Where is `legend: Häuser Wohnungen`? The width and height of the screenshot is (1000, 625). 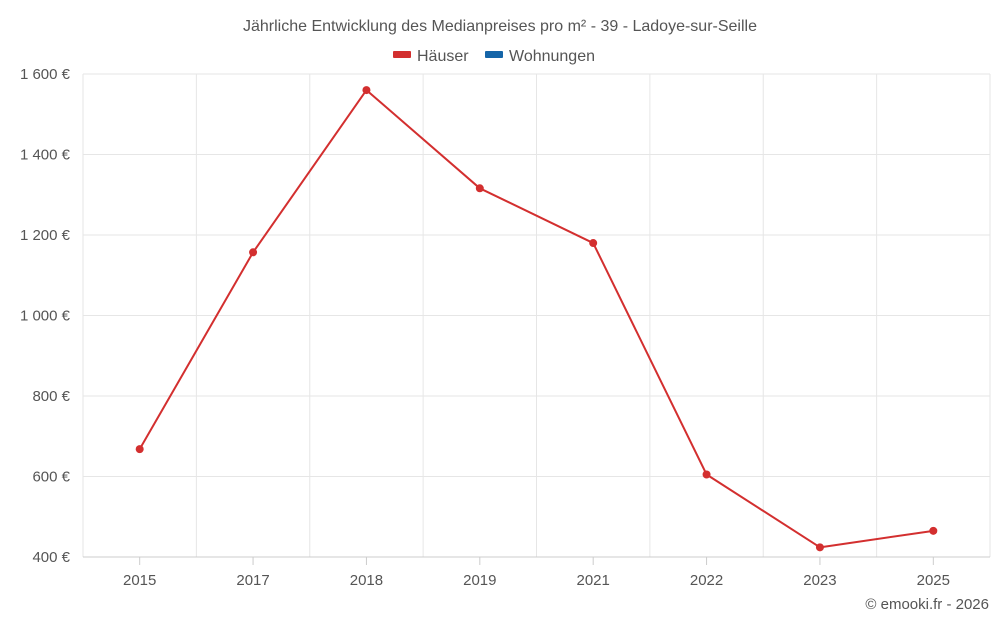 legend: Häuser Wohnungen is located at coordinates (494, 56).